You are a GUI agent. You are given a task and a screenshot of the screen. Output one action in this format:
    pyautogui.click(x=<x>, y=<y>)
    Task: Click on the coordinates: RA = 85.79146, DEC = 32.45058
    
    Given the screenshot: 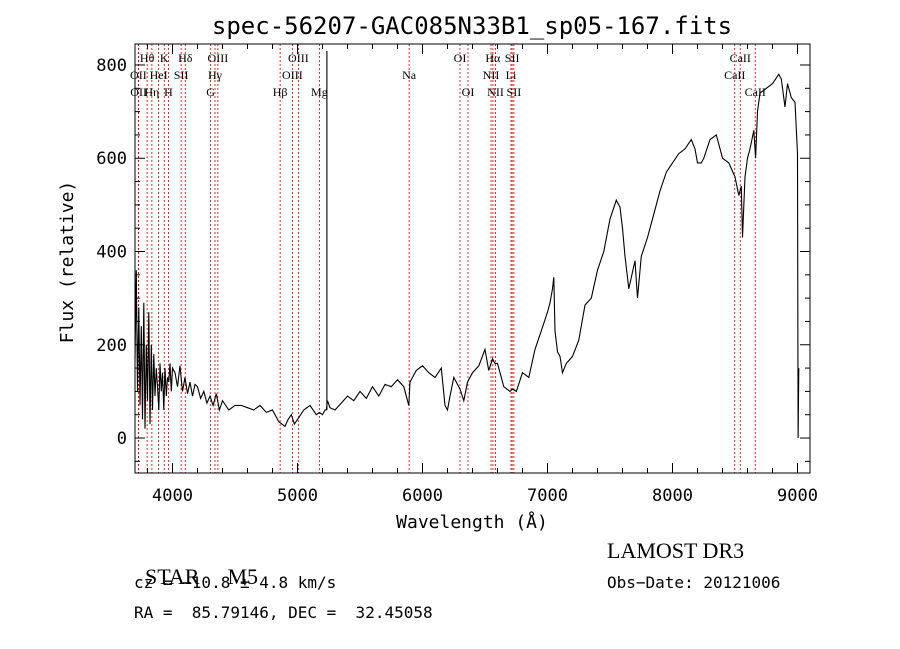 What is the action you would take?
    pyautogui.click(x=283, y=612)
    